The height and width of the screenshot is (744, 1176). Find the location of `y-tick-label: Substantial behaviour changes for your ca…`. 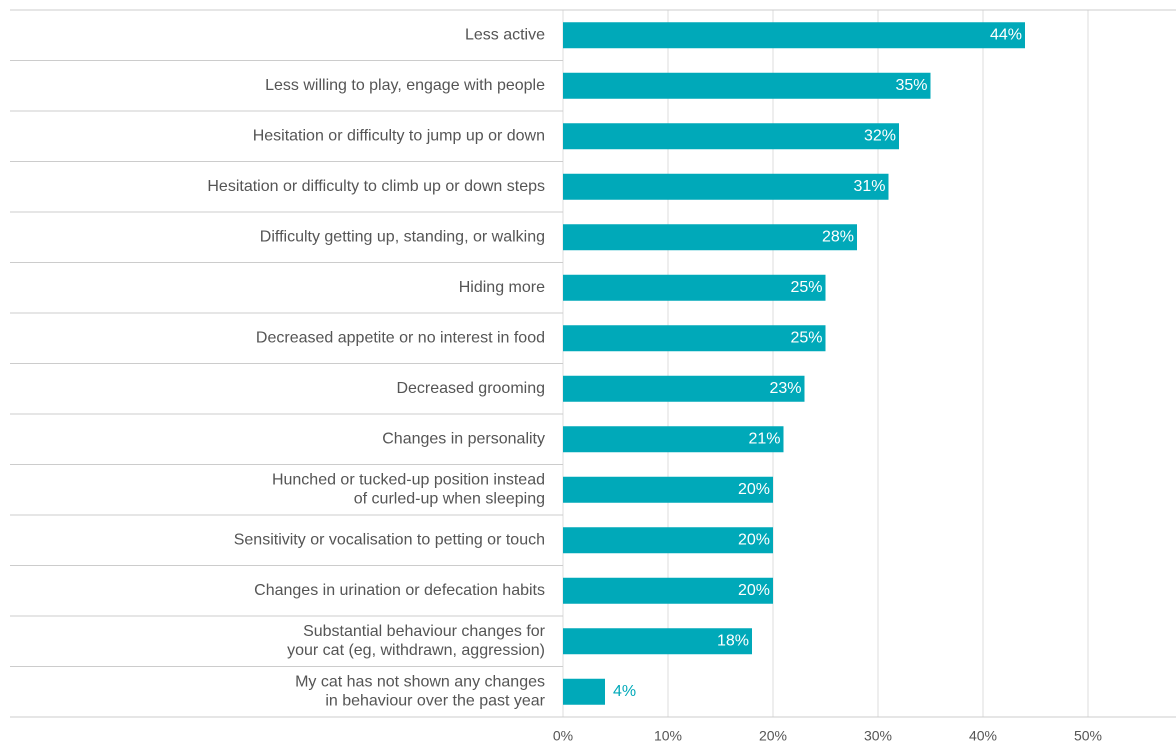

y-tick-label: Substantial behaviour changes for your ca… is located at coordinates (416, 641).